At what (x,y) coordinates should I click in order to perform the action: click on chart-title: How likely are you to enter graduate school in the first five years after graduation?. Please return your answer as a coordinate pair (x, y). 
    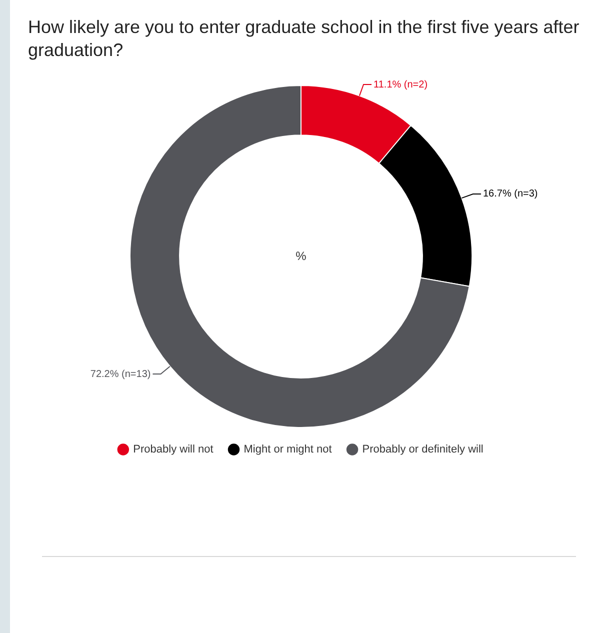
    Looking at the image, I should click on (304, 39).